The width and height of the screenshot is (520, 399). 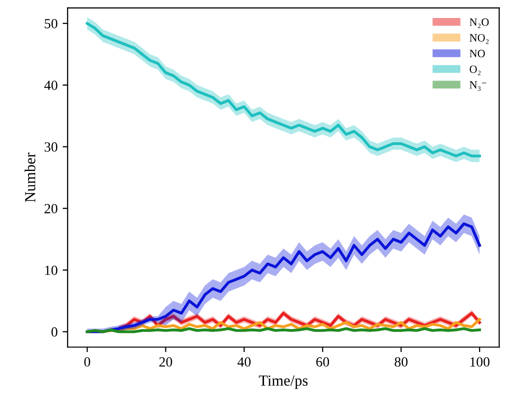 What do you see at coordinates (54, 332) in the screenshot?
I see `y-tick-label: 0` at bounding box center [54, 332].